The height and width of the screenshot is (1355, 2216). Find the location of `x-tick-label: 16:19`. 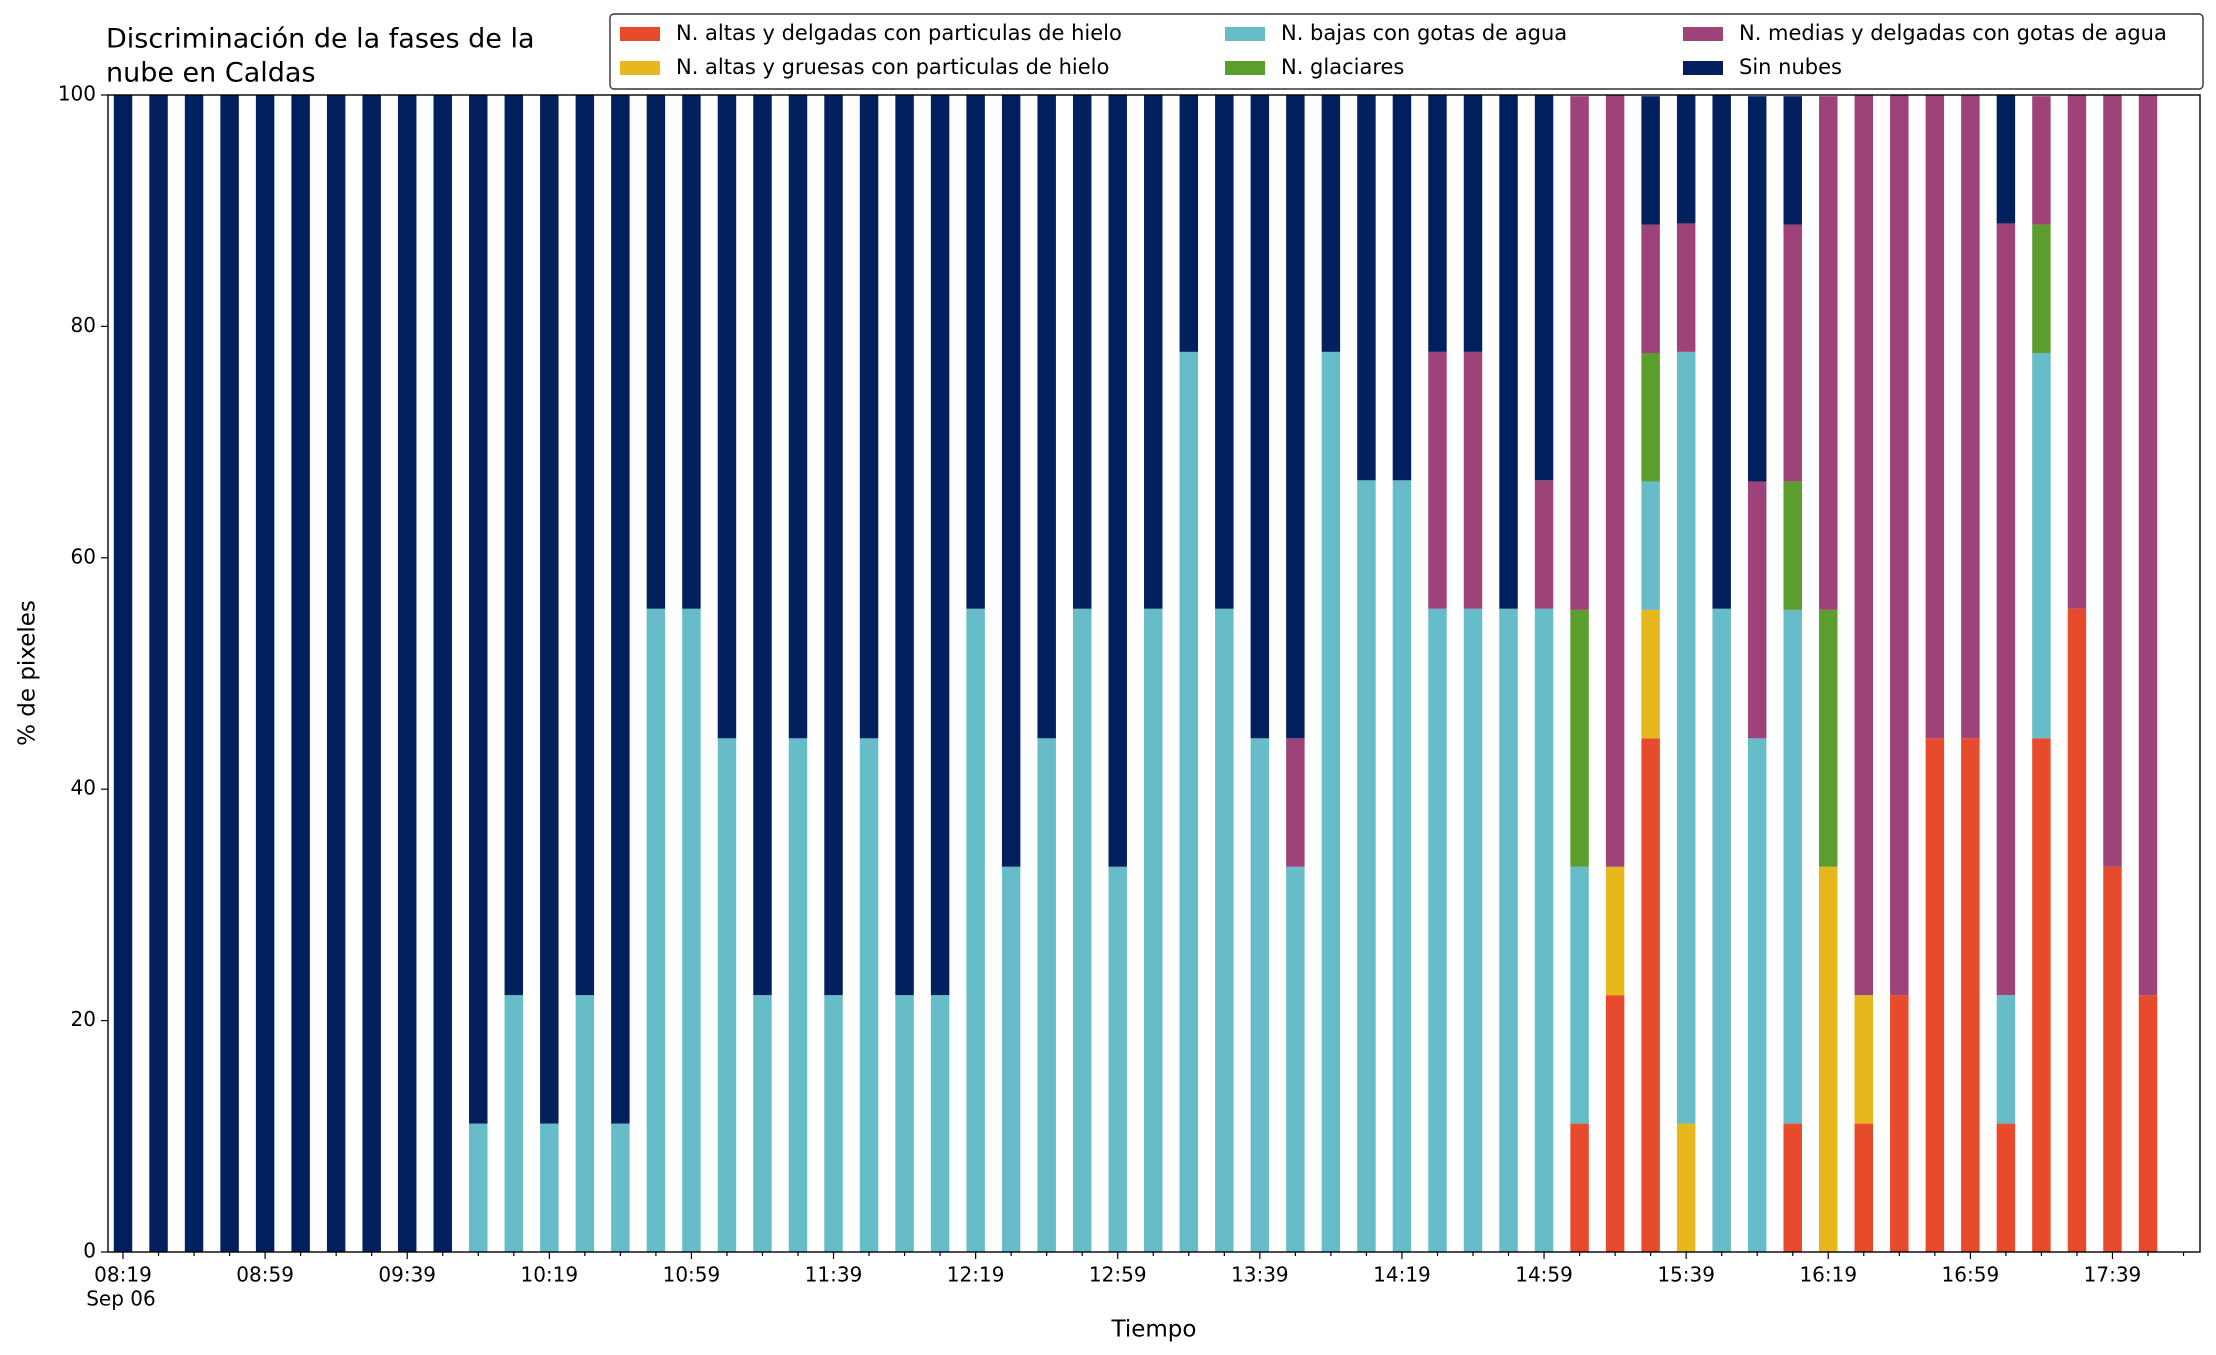

x-tick-label: 16:19 is located at coordinates (1828, 1275).